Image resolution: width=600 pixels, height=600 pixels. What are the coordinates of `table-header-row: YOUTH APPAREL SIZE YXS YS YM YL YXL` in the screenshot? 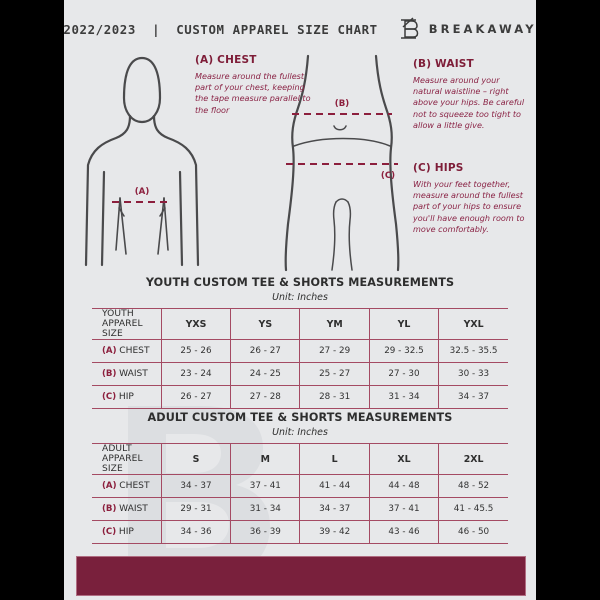 It's located at (300, 324).